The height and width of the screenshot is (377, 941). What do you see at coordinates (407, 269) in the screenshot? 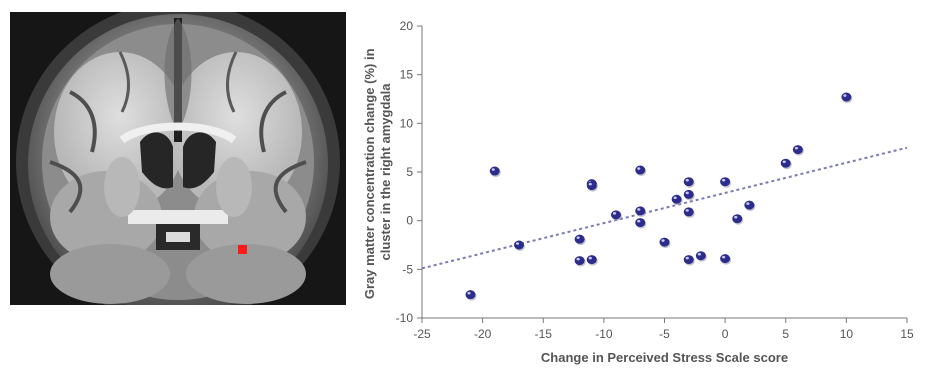
I see `y-tick-label: -5` at bounding box center [407, 269].